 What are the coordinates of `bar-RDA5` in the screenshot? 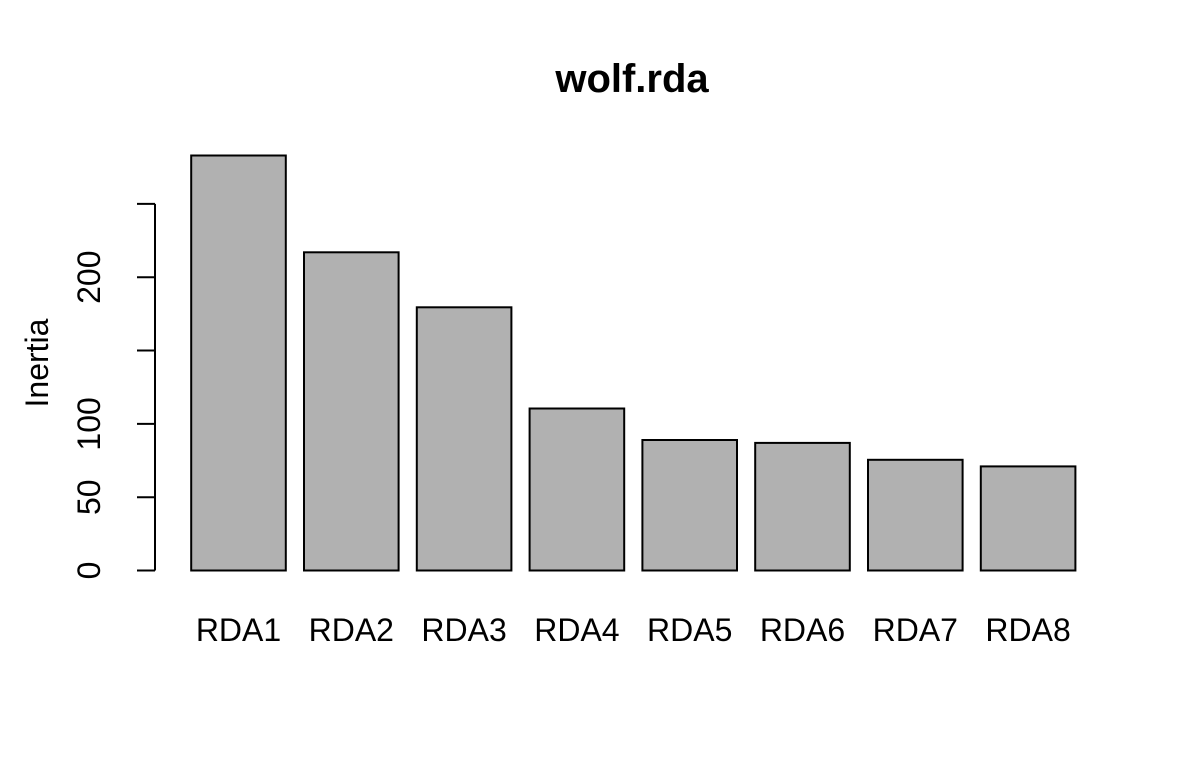 It's located at (690, 505).